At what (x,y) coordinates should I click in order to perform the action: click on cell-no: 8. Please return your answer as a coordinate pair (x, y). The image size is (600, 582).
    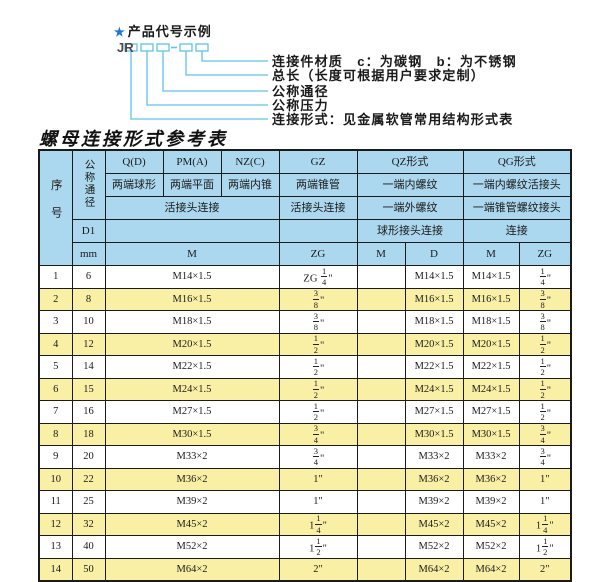
    Looking at the image, I should click on (55, 434).